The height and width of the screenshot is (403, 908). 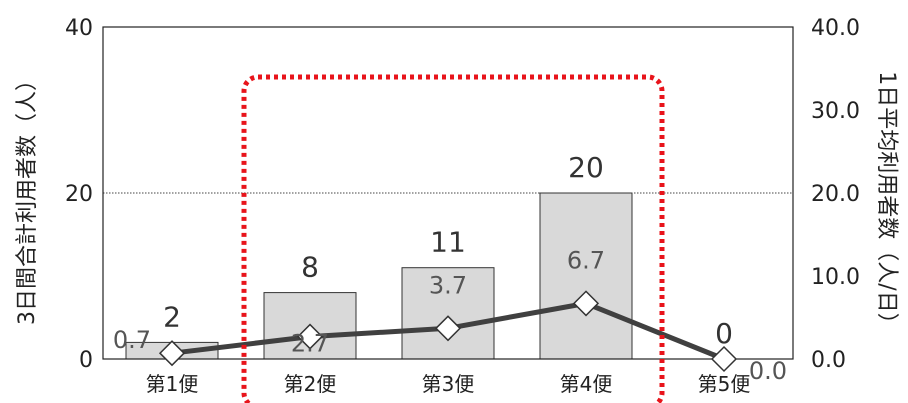 I want to click on bar-data-label: 20, so click(x=586, y=167).